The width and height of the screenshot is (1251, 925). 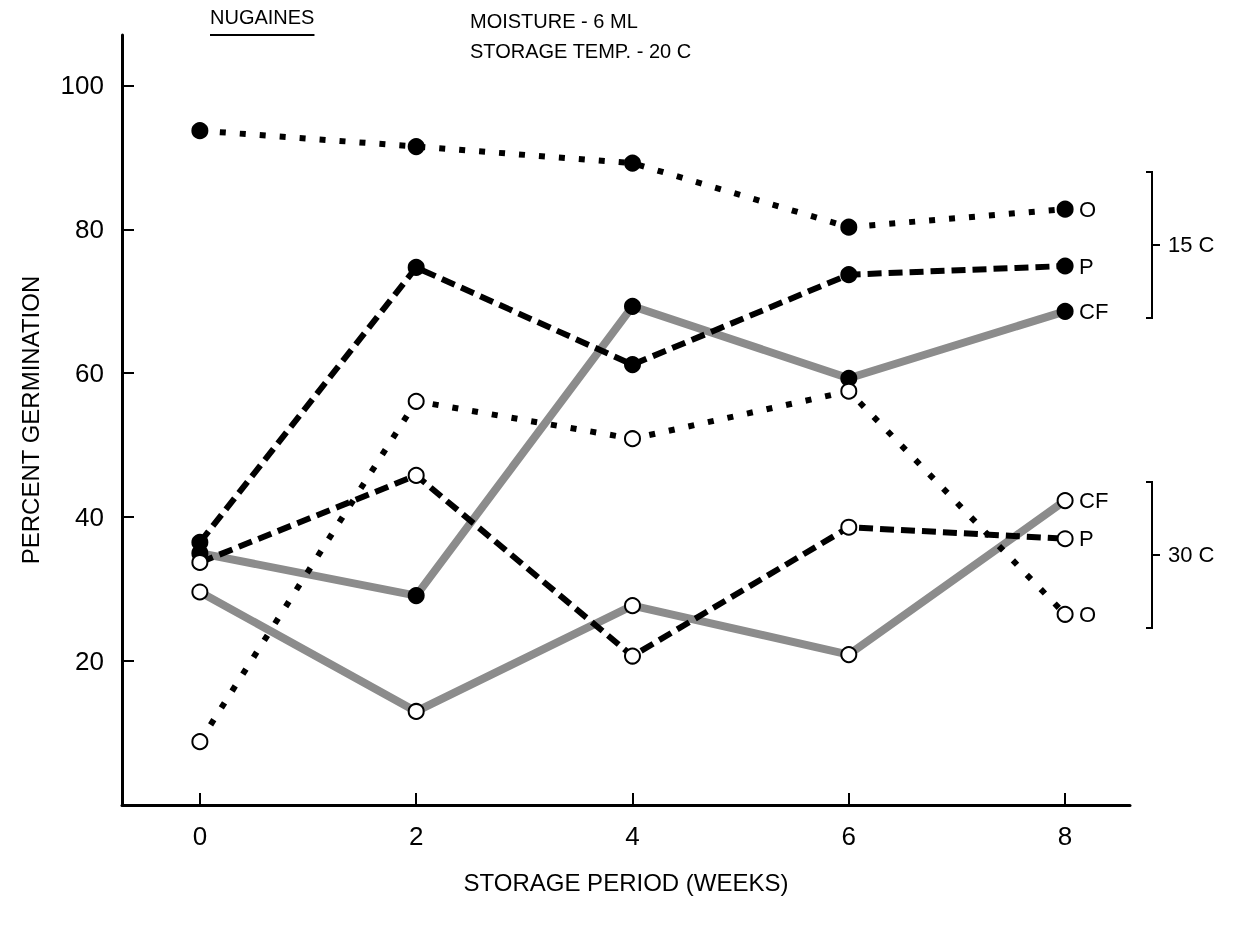 What do you see at coordinates (626, 882) in the screenshot?
I see `x-axis-title: STORAGE PERIOD (WEEKS)` at bounding box center [626, 882].